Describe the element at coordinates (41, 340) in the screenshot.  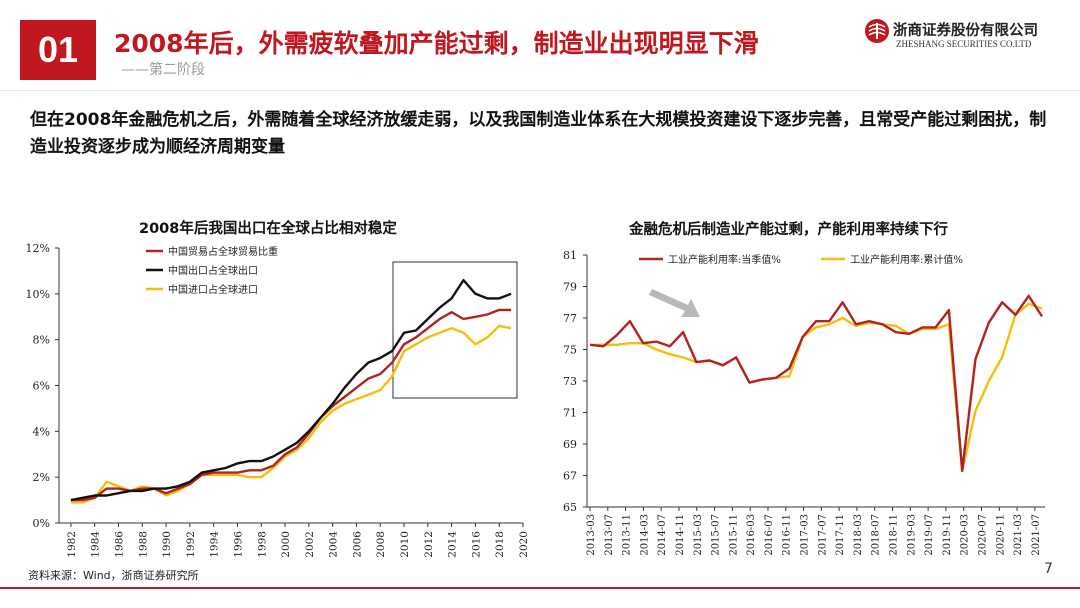
I see `chart1-ytick-label: 8%` at that location.